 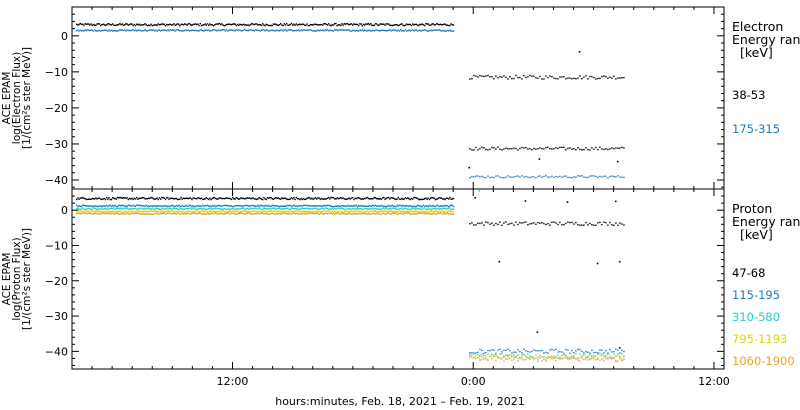 What do you see at coordinates (56, 351) in the screenshot?
I see `y-tick-label: −40` at bounding box center [56, 351].